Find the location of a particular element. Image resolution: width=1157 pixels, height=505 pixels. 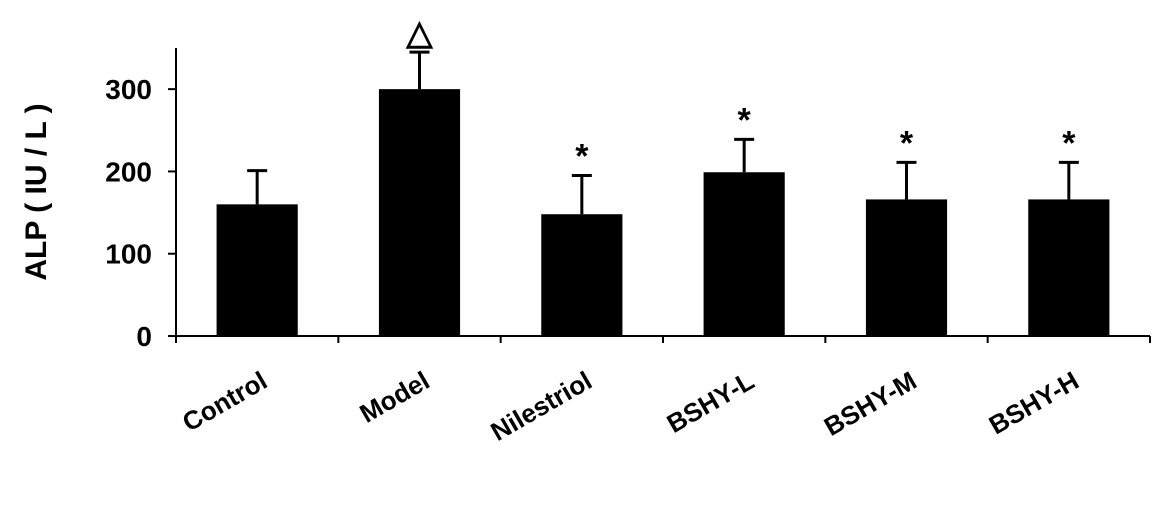

x-tick-label: Model is located at coordinates (394, 397).